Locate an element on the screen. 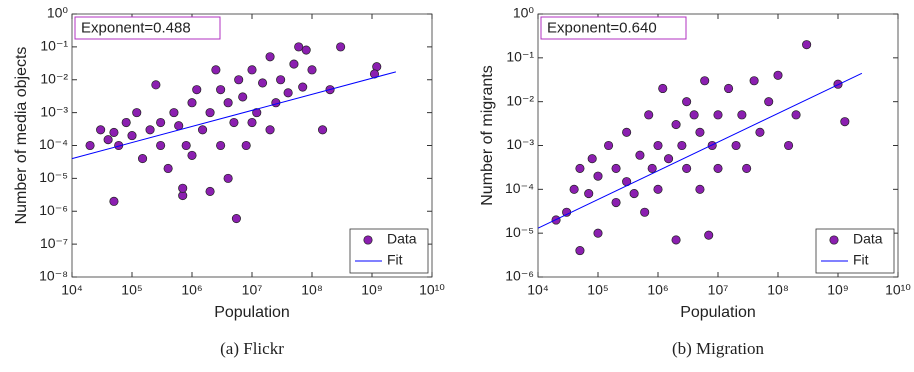 The image size is (914, 372). annotation-box is located at coordinates (613, 28).